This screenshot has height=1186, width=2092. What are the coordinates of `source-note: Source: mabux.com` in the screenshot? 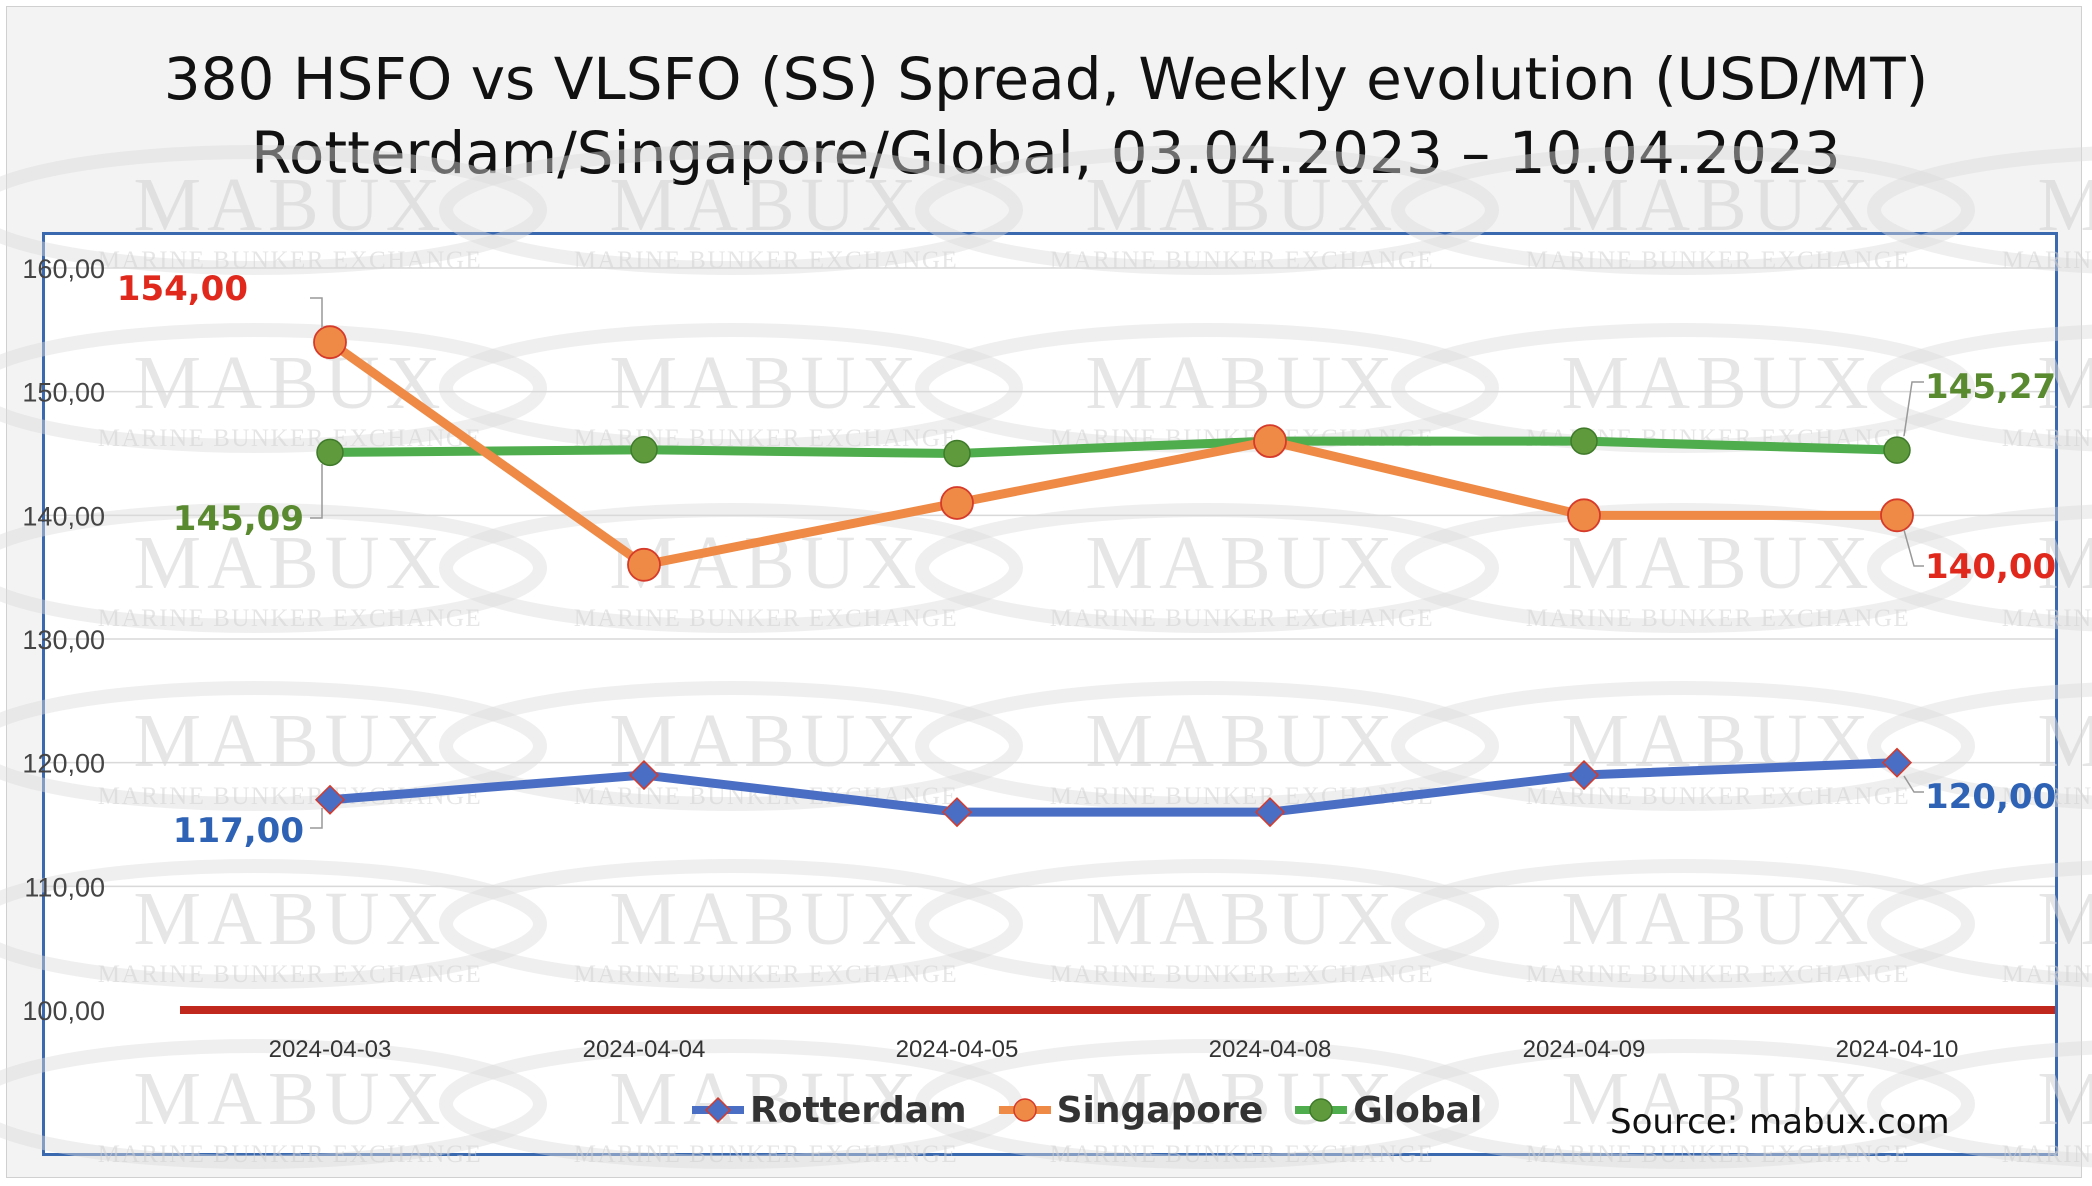 It's located at (1780, 1122).